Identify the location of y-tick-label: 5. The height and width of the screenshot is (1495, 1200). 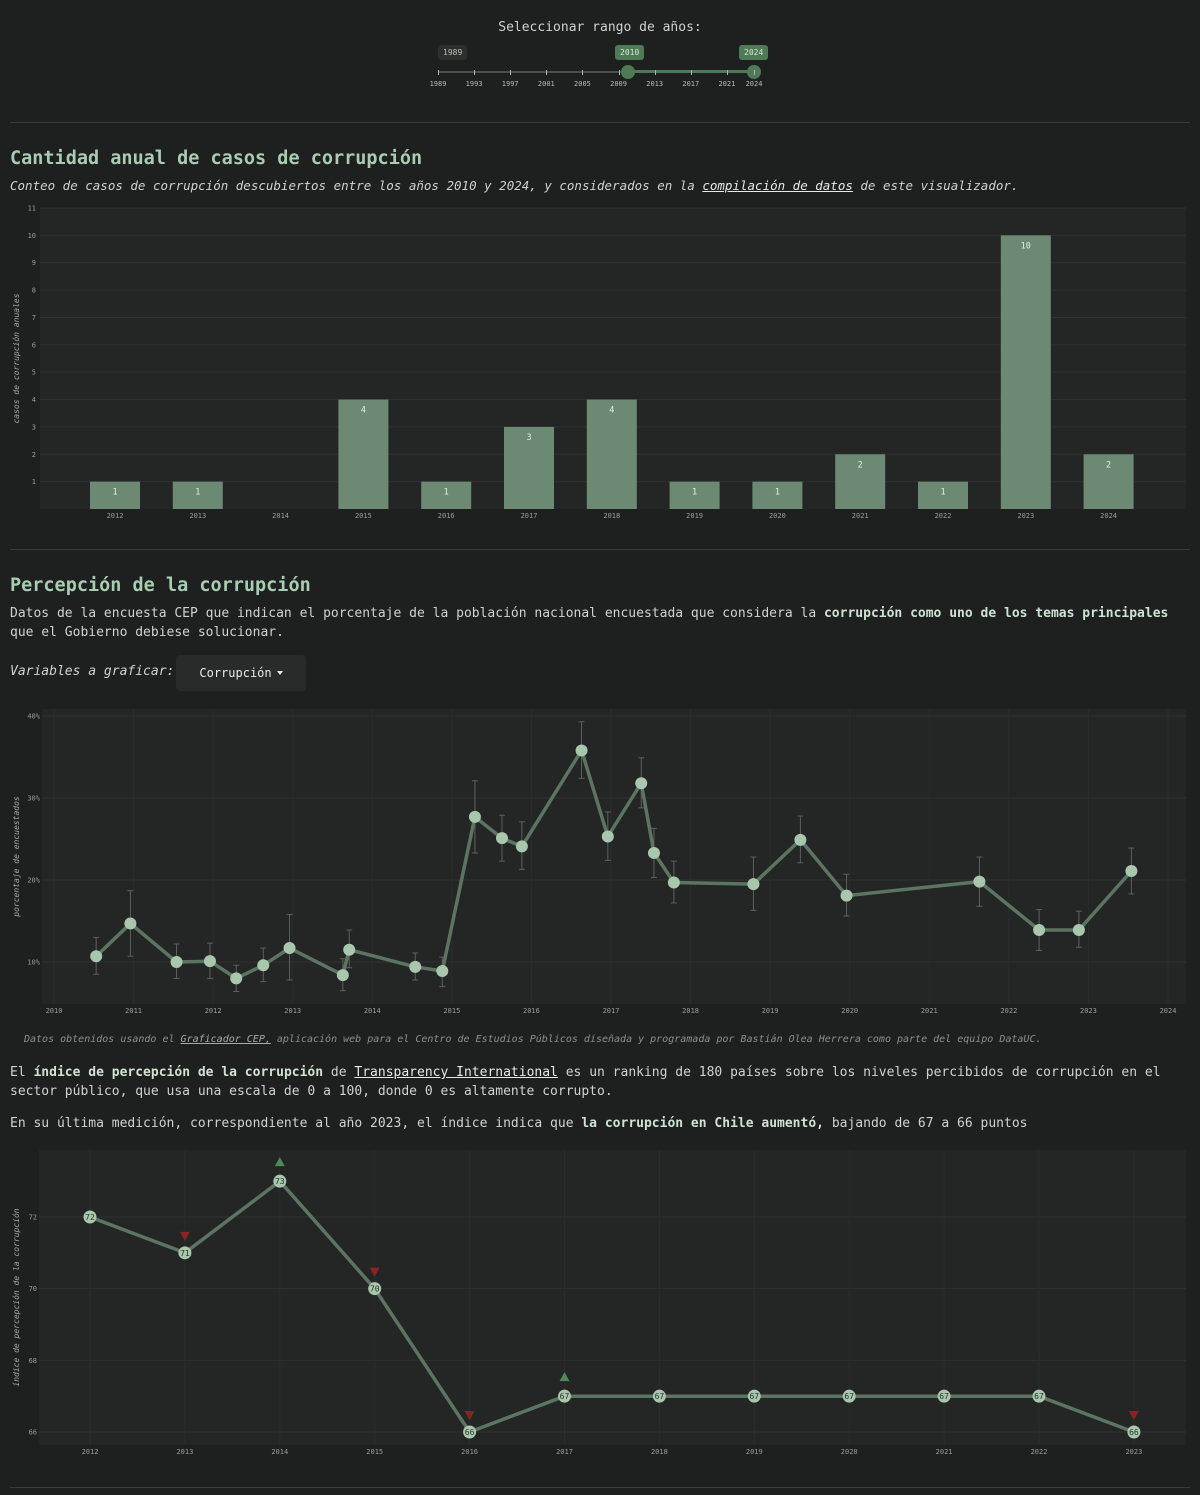
(34, 373).